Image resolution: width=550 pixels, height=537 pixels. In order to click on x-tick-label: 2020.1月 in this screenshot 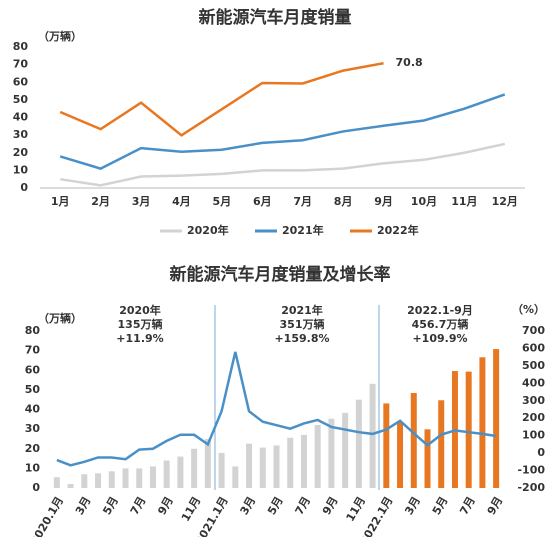, I will do `click(47, 516)`.